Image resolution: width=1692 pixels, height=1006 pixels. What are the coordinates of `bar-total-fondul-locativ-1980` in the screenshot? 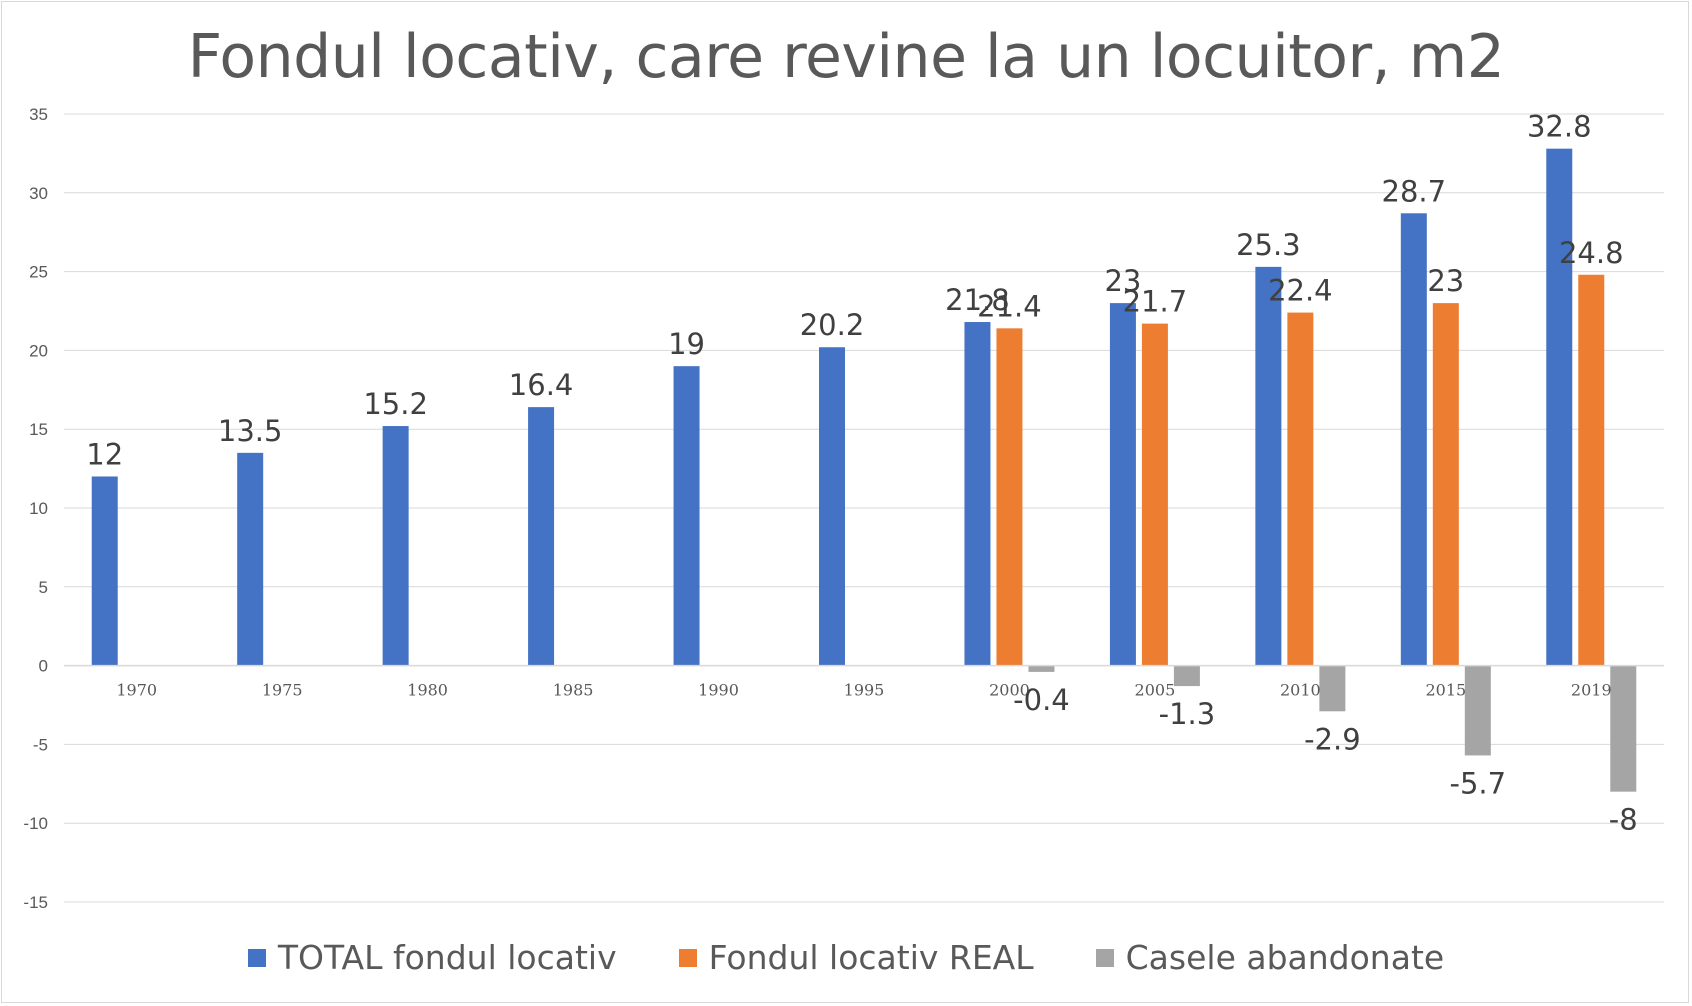 It's located at (395, 546).